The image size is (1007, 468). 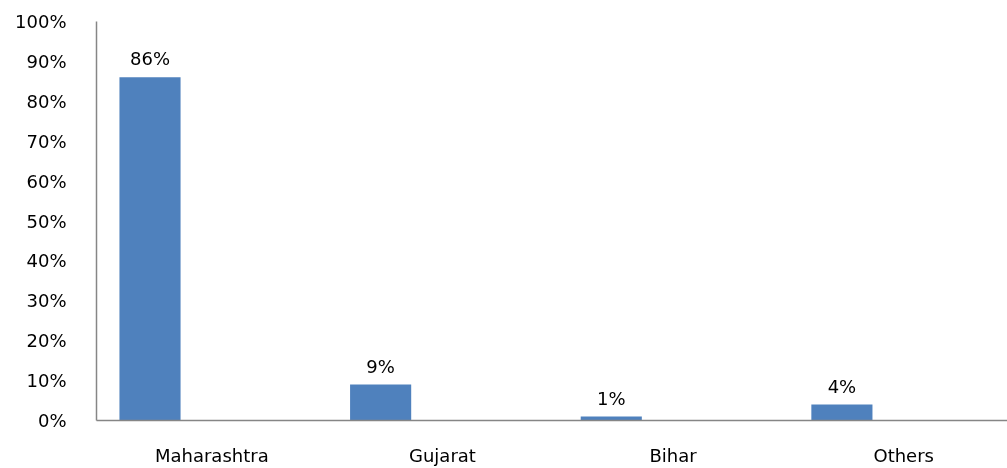 What do you see at coordinates (46, 141) in the screenshot?
I see `y-tick-label: 70%` at bounding box center [46, 141].